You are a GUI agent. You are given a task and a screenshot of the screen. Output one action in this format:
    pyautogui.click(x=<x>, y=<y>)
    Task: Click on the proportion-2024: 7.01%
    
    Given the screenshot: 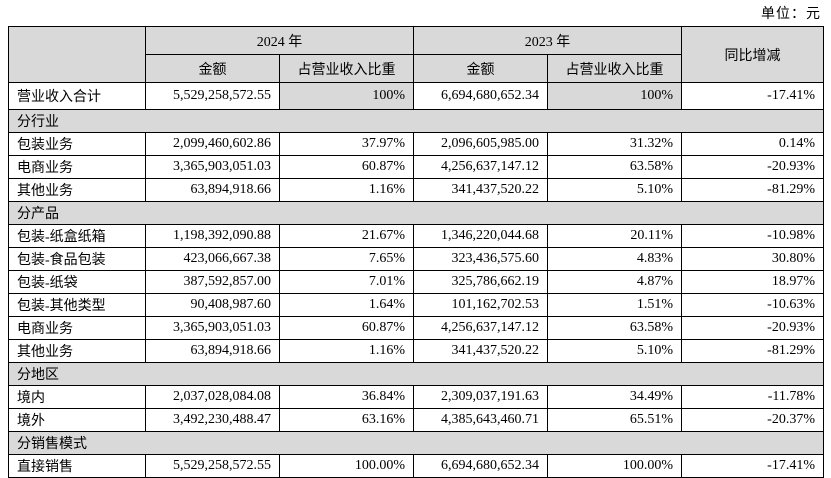 What is the action you would take?
    pyautogui.click(x=346, y=282)
    